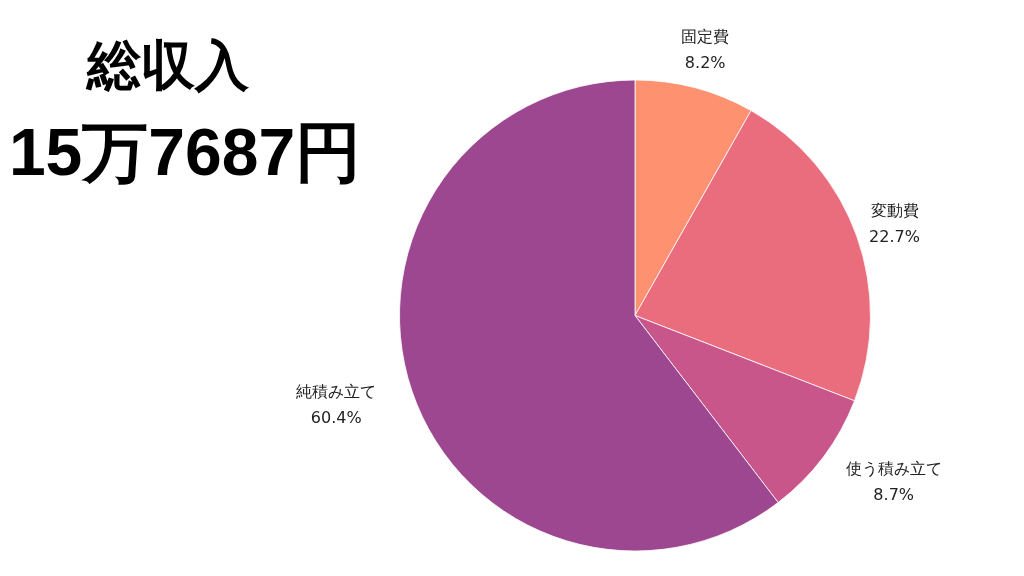  I want to click on data-label: 60.4%, so click(336, 417).